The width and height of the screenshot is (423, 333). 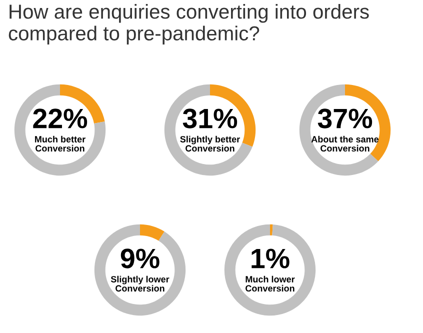 I want to click on data-label: 1%, so click(x=271, y=258).